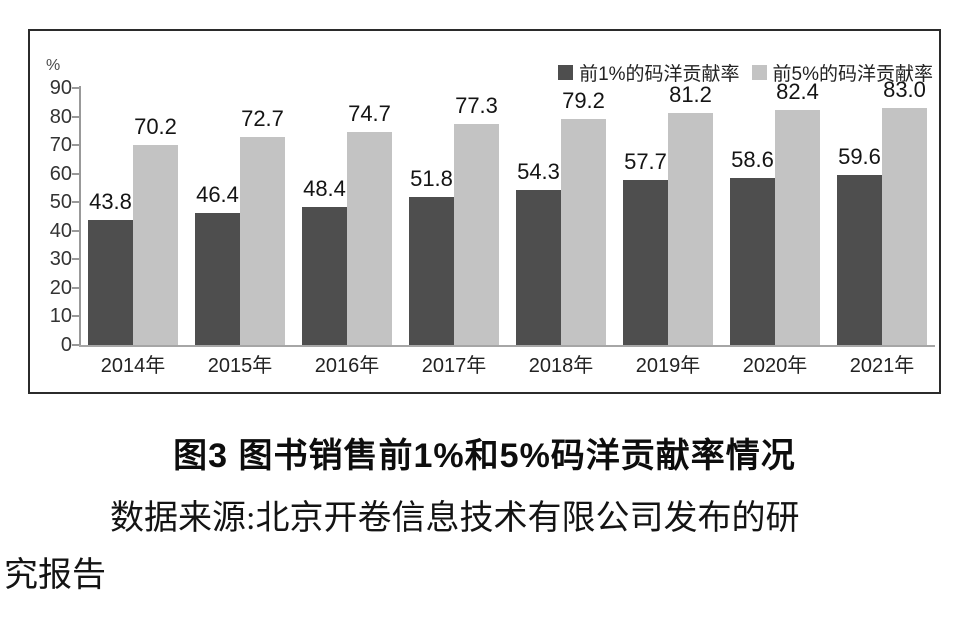  What do you see at coordinates (645, 161) in the screenshot?
I see `bar-value-label: 57.7` at bounding box center [645, 161].